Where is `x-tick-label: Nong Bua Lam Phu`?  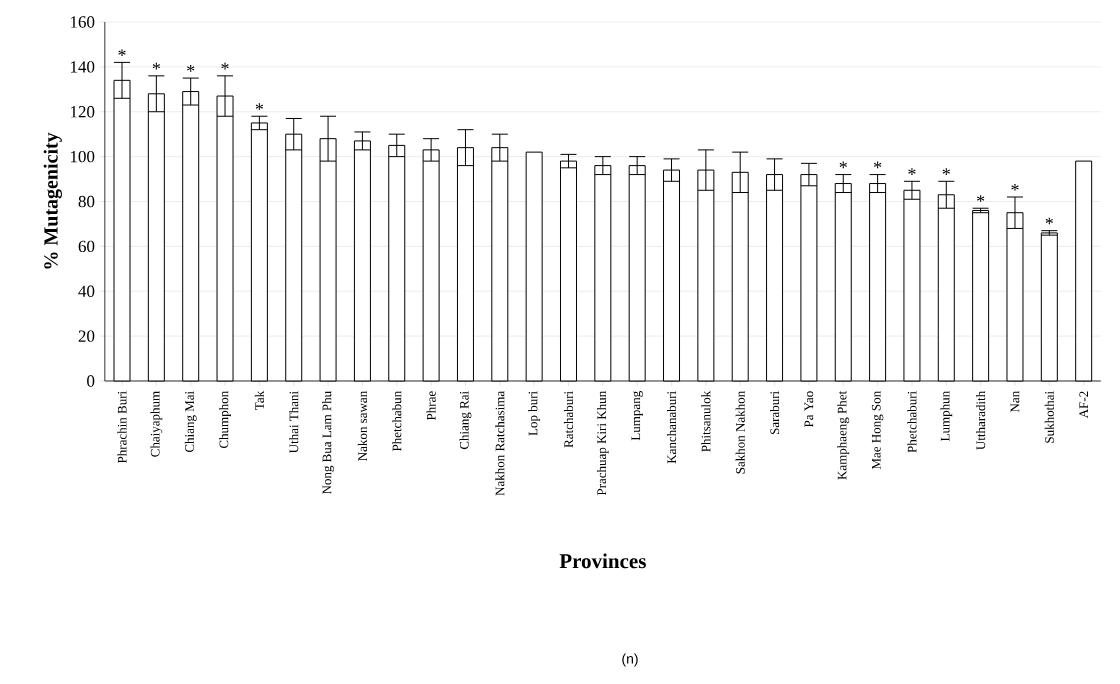 x-tick-label: Nong Bua Lam Phu is located at coordinates (328, 443).